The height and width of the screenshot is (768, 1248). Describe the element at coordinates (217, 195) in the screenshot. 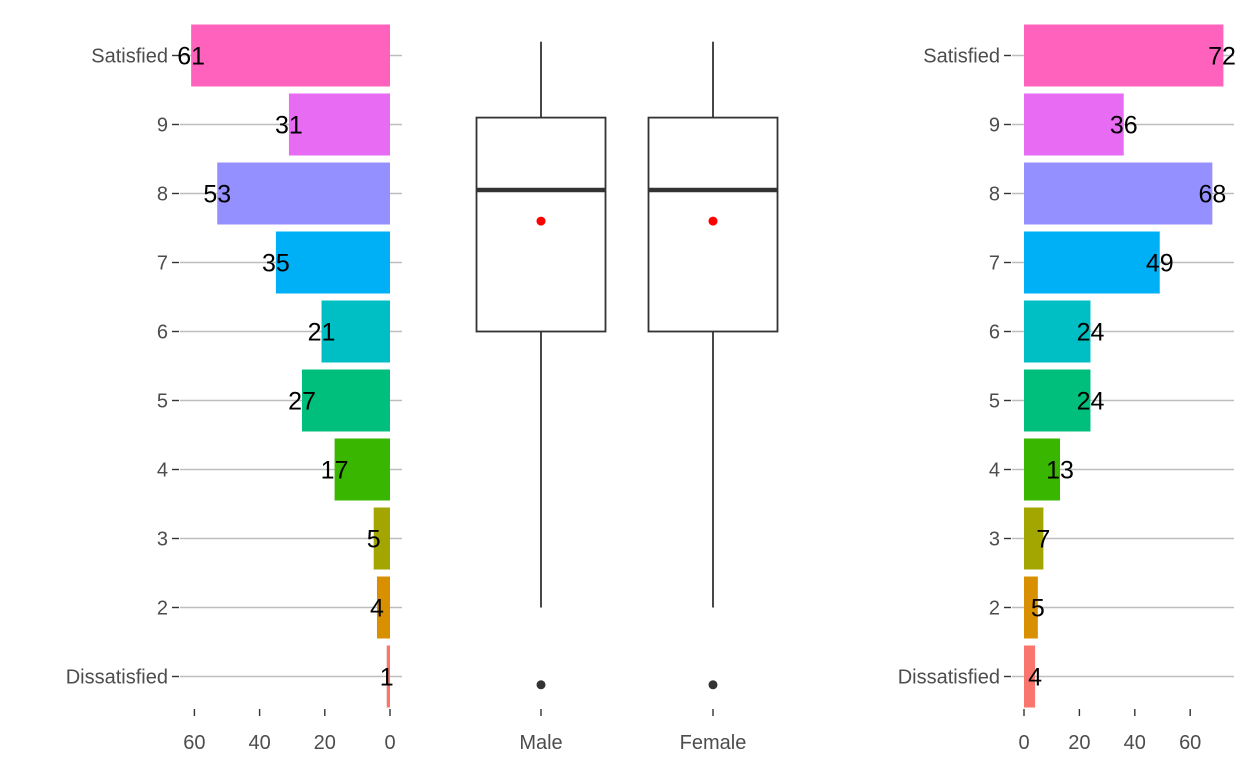

I see `left-data-label: 53` at that location.